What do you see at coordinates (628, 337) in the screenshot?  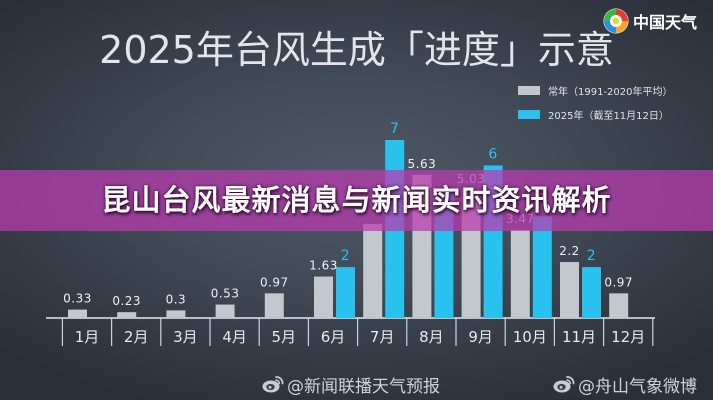 I see `x-tick-label: 12月` at bounding box center [628, 337].